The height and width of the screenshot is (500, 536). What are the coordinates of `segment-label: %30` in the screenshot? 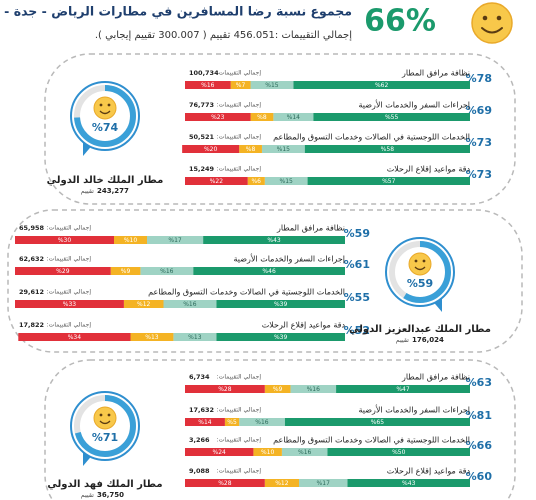 It's located at (65, 240).